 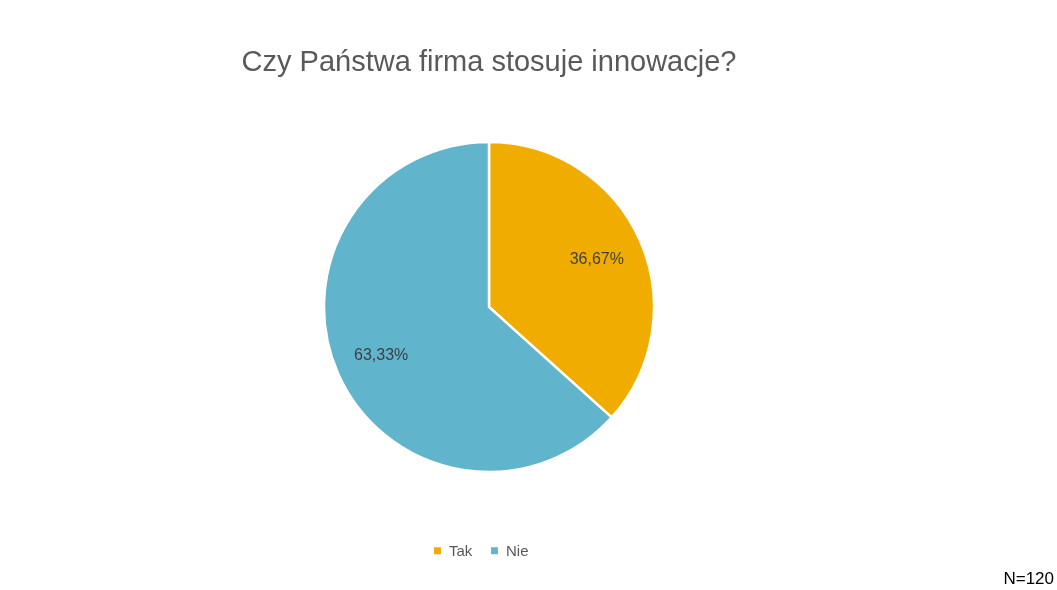 I want to click on data-label: 63,33%, so click(x=381, y=354).